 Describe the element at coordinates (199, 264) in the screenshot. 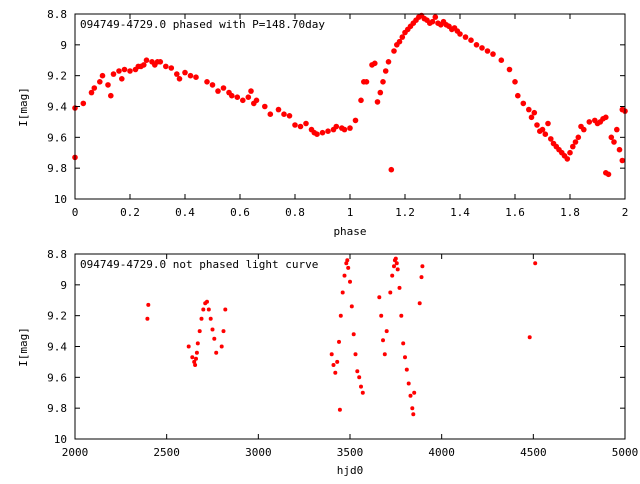

I see `unphased-chart-title: 094749-4729.0 not phased light curve` at that location.